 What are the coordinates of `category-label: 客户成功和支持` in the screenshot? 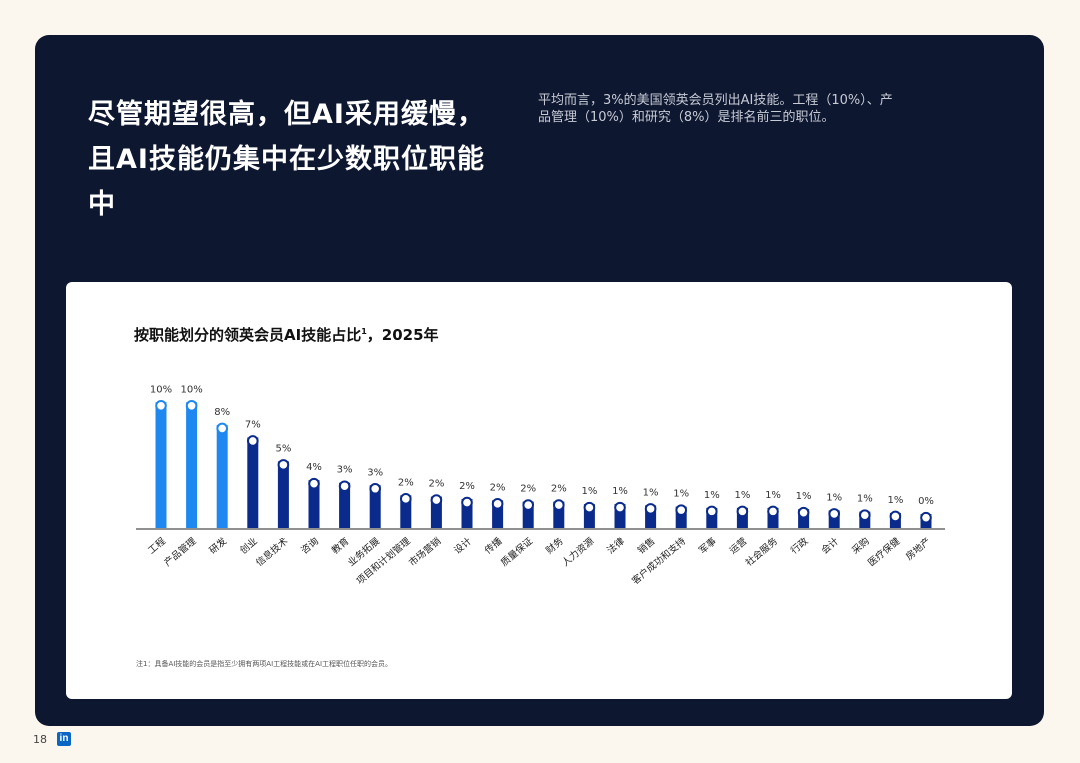 It's located at (658, 561).